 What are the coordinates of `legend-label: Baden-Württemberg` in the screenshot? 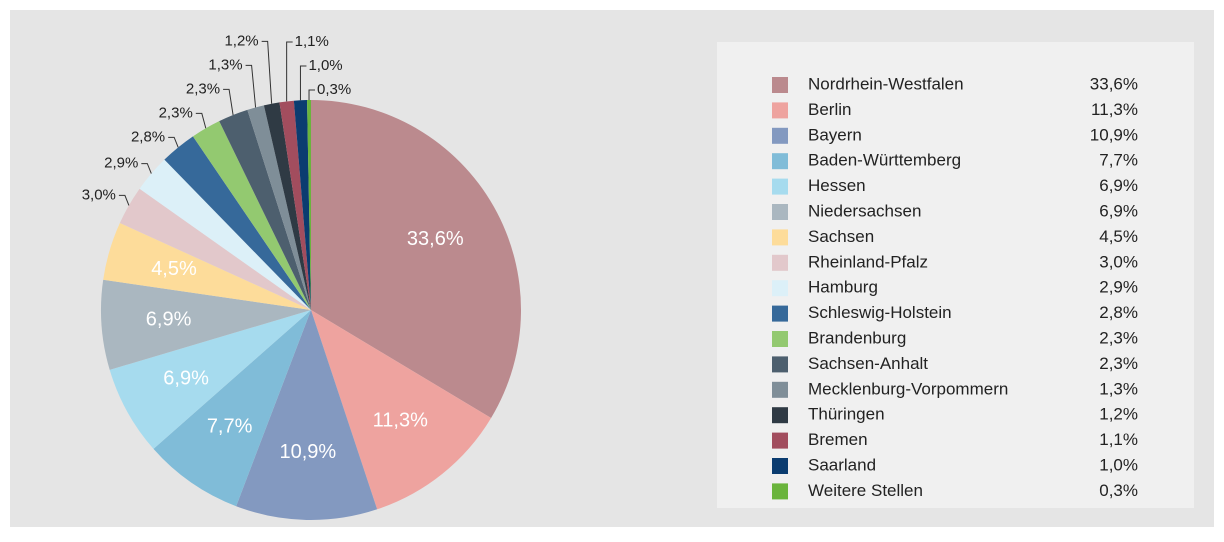 It's located at (884, 160).